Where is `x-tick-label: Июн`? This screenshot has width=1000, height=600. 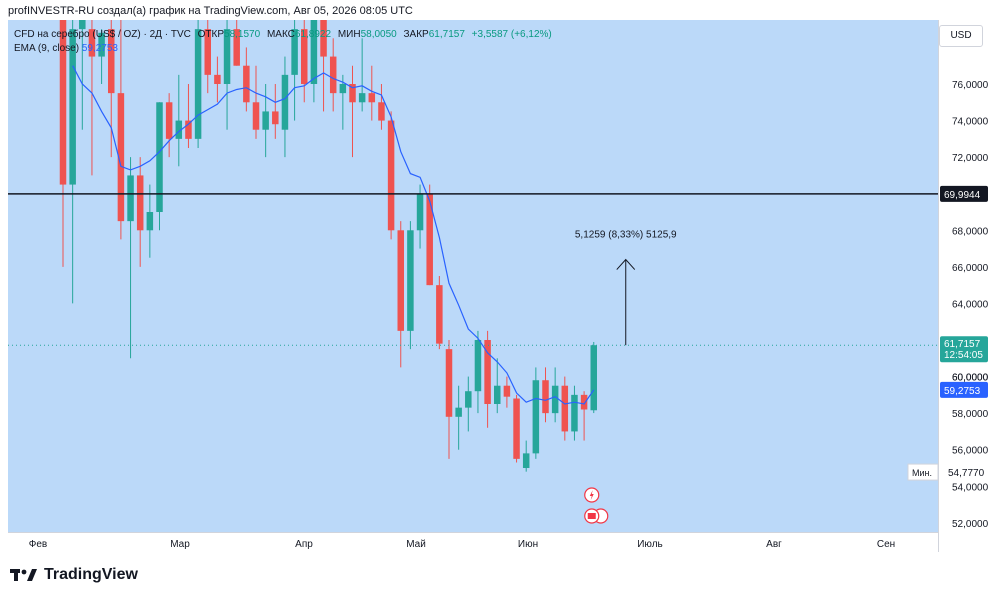
x-tick-label: Июн is located at coordinates (528, 544).